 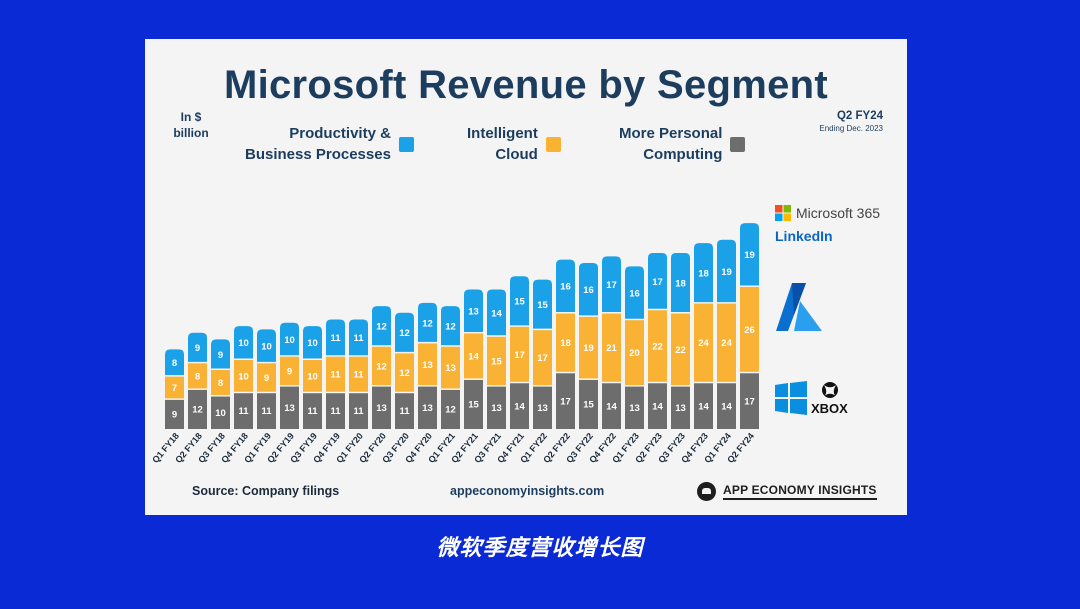 I want to click on ms-square-green, so click(x=787, y=209).